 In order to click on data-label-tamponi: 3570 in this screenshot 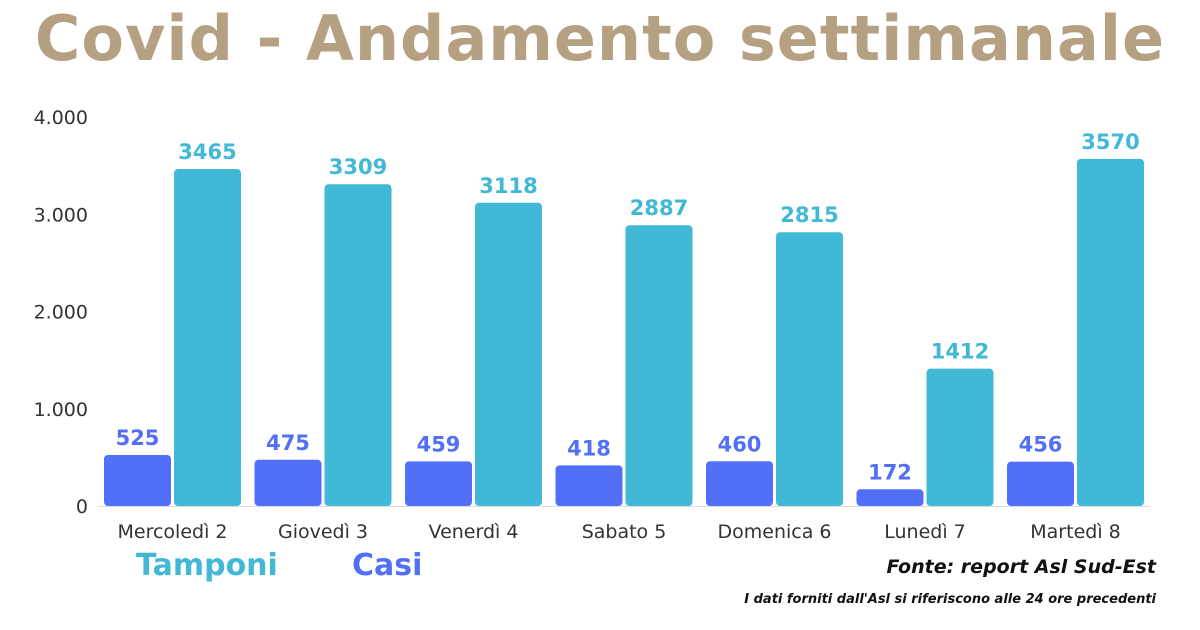, I will do `click(1110, 142)`.